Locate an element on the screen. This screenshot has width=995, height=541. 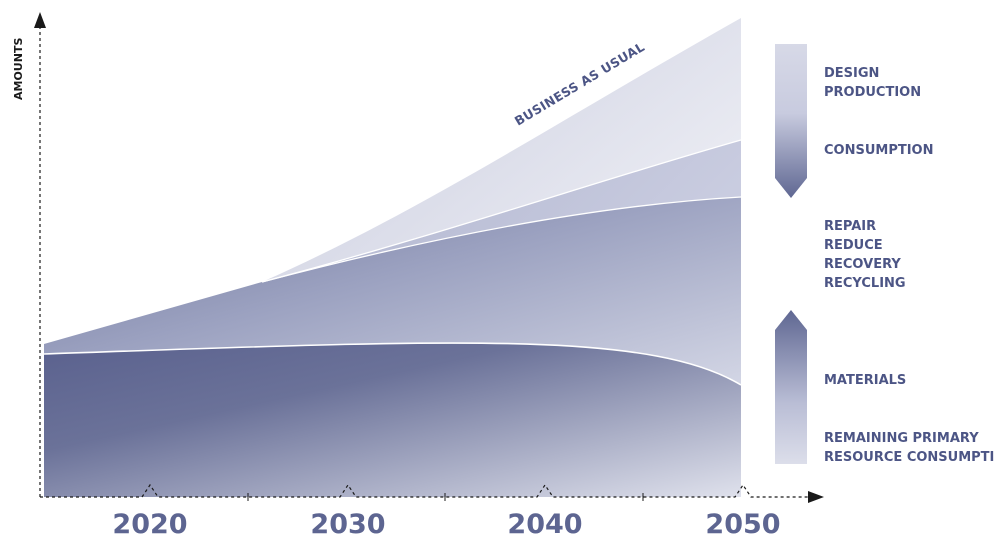
bottom-up-arrow is located at coordinates (791, 387).